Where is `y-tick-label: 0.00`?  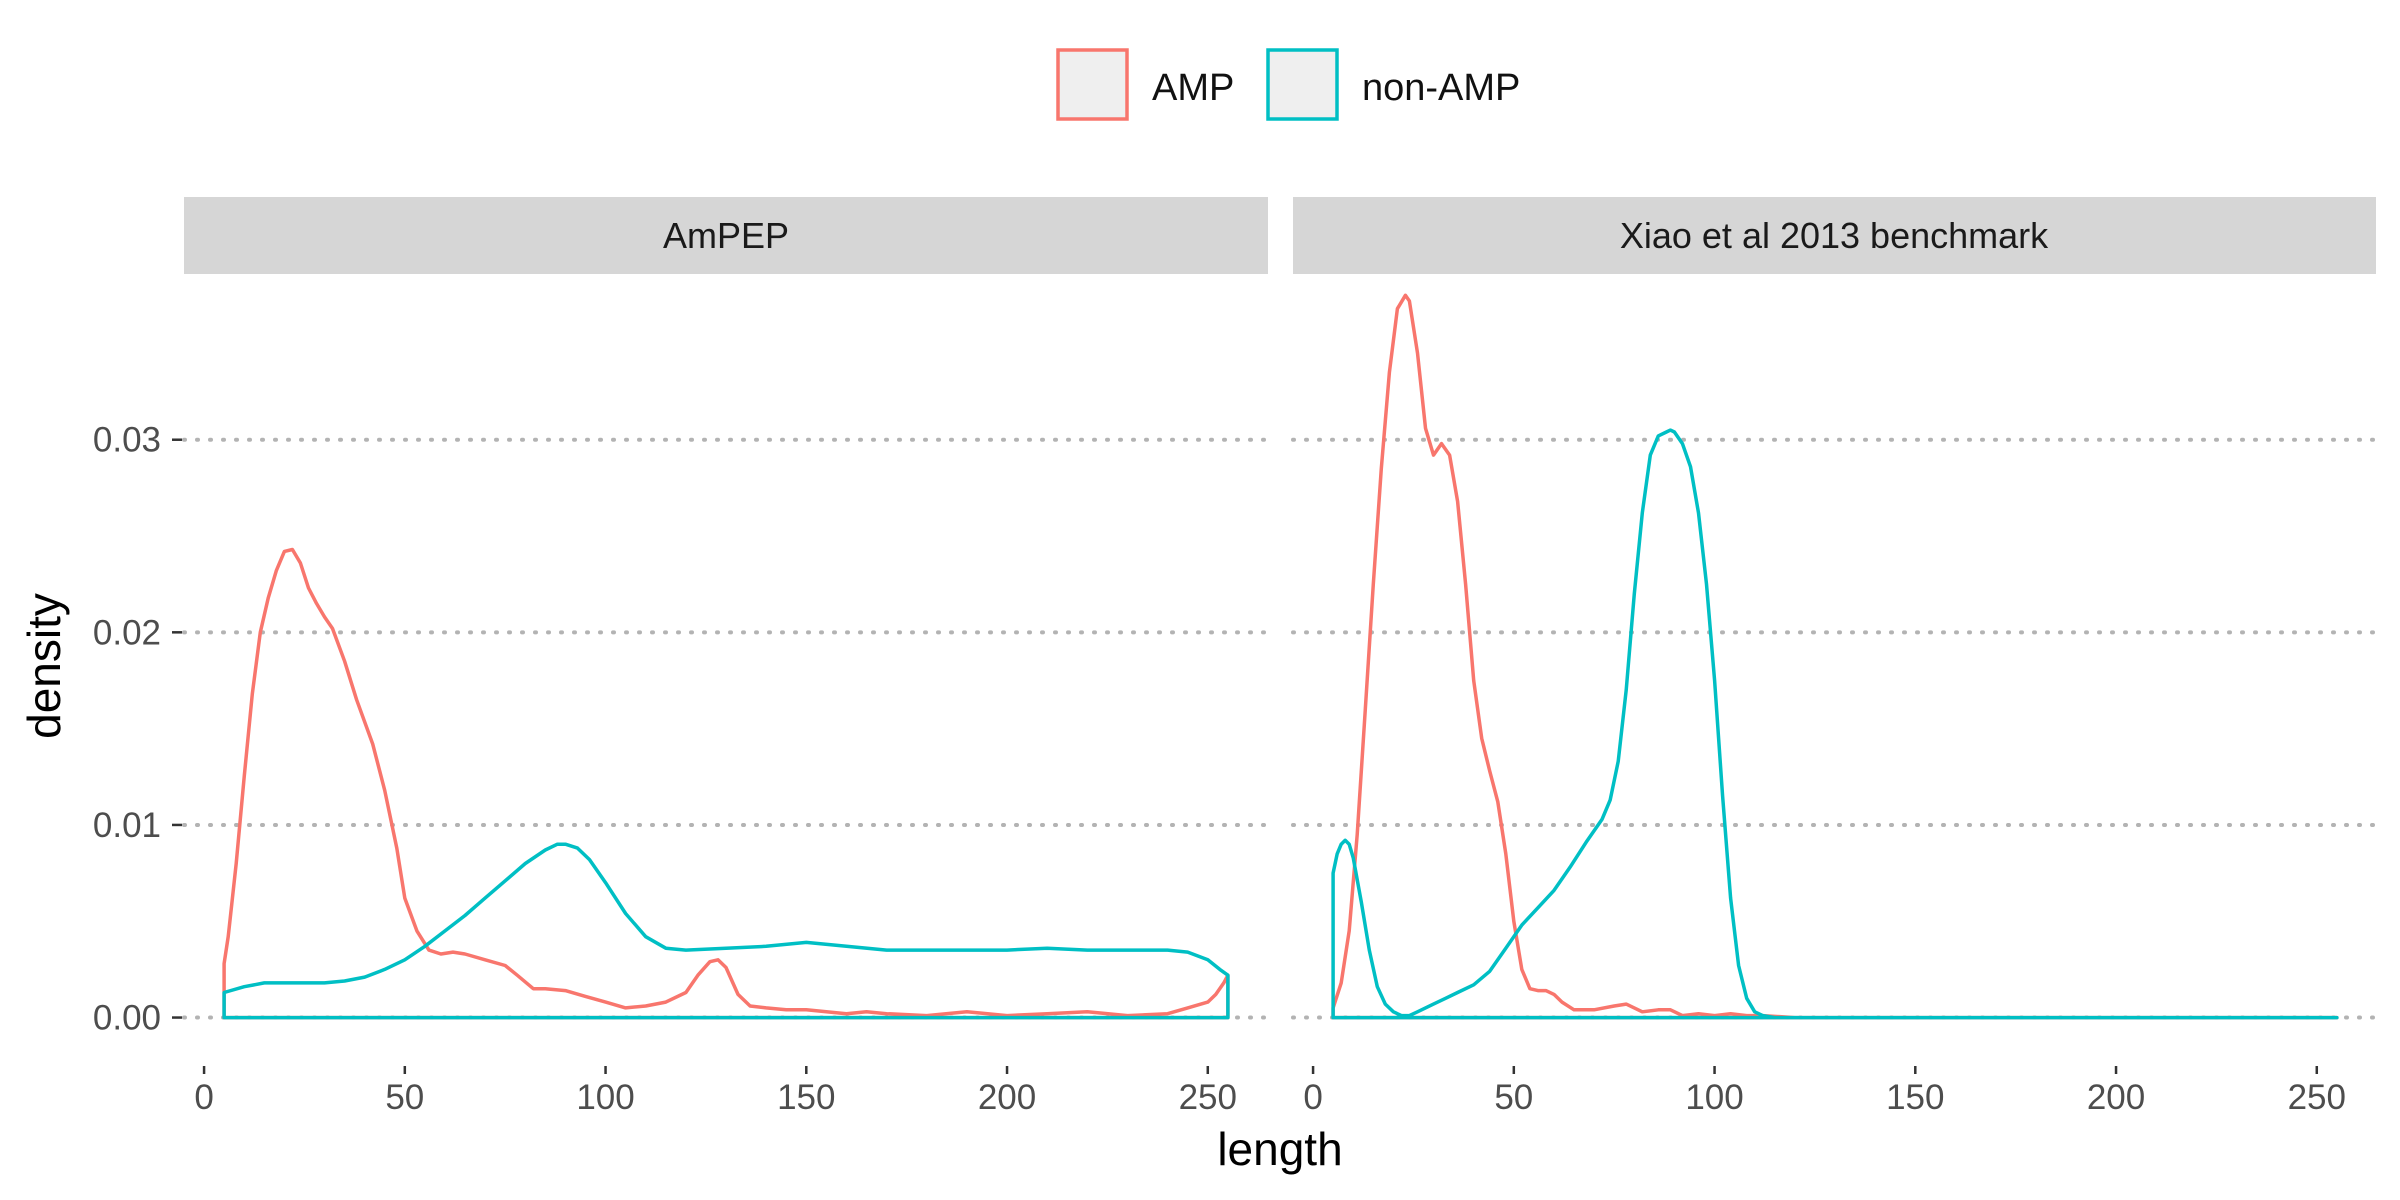
y-tick-label: 0.00 is located at coordinates (127, 1018).